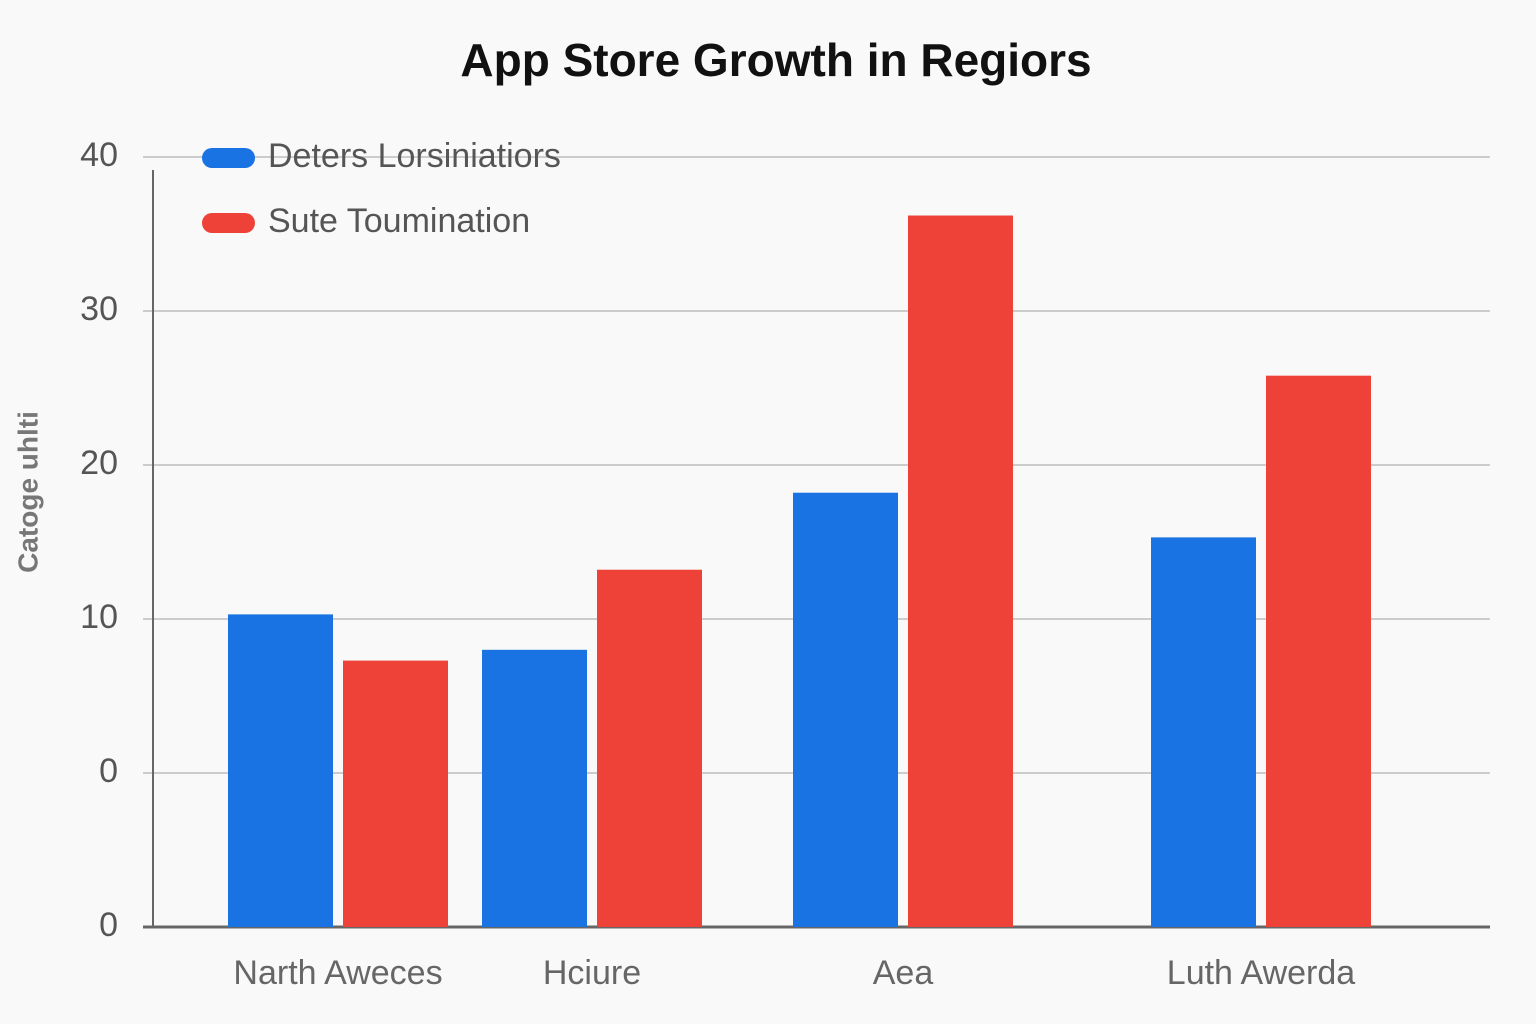 The width and height of the screenshot is (1536, 1024). What do you see at coordinates (1261, 973) in the screenshot?
I see `x-tick-label: Luth Awerda` at bounding box center [1261, 973].